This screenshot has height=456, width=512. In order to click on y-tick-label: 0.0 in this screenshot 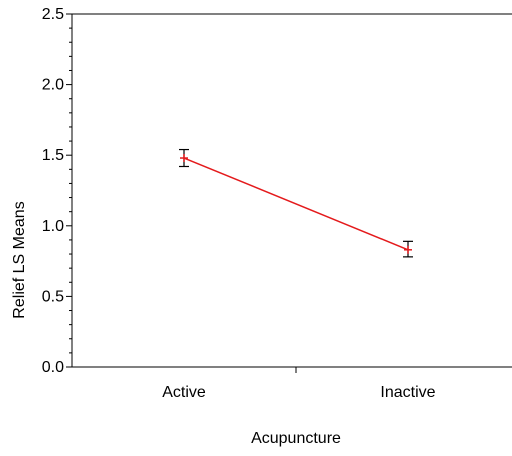, I will do `click(53, 367)`.